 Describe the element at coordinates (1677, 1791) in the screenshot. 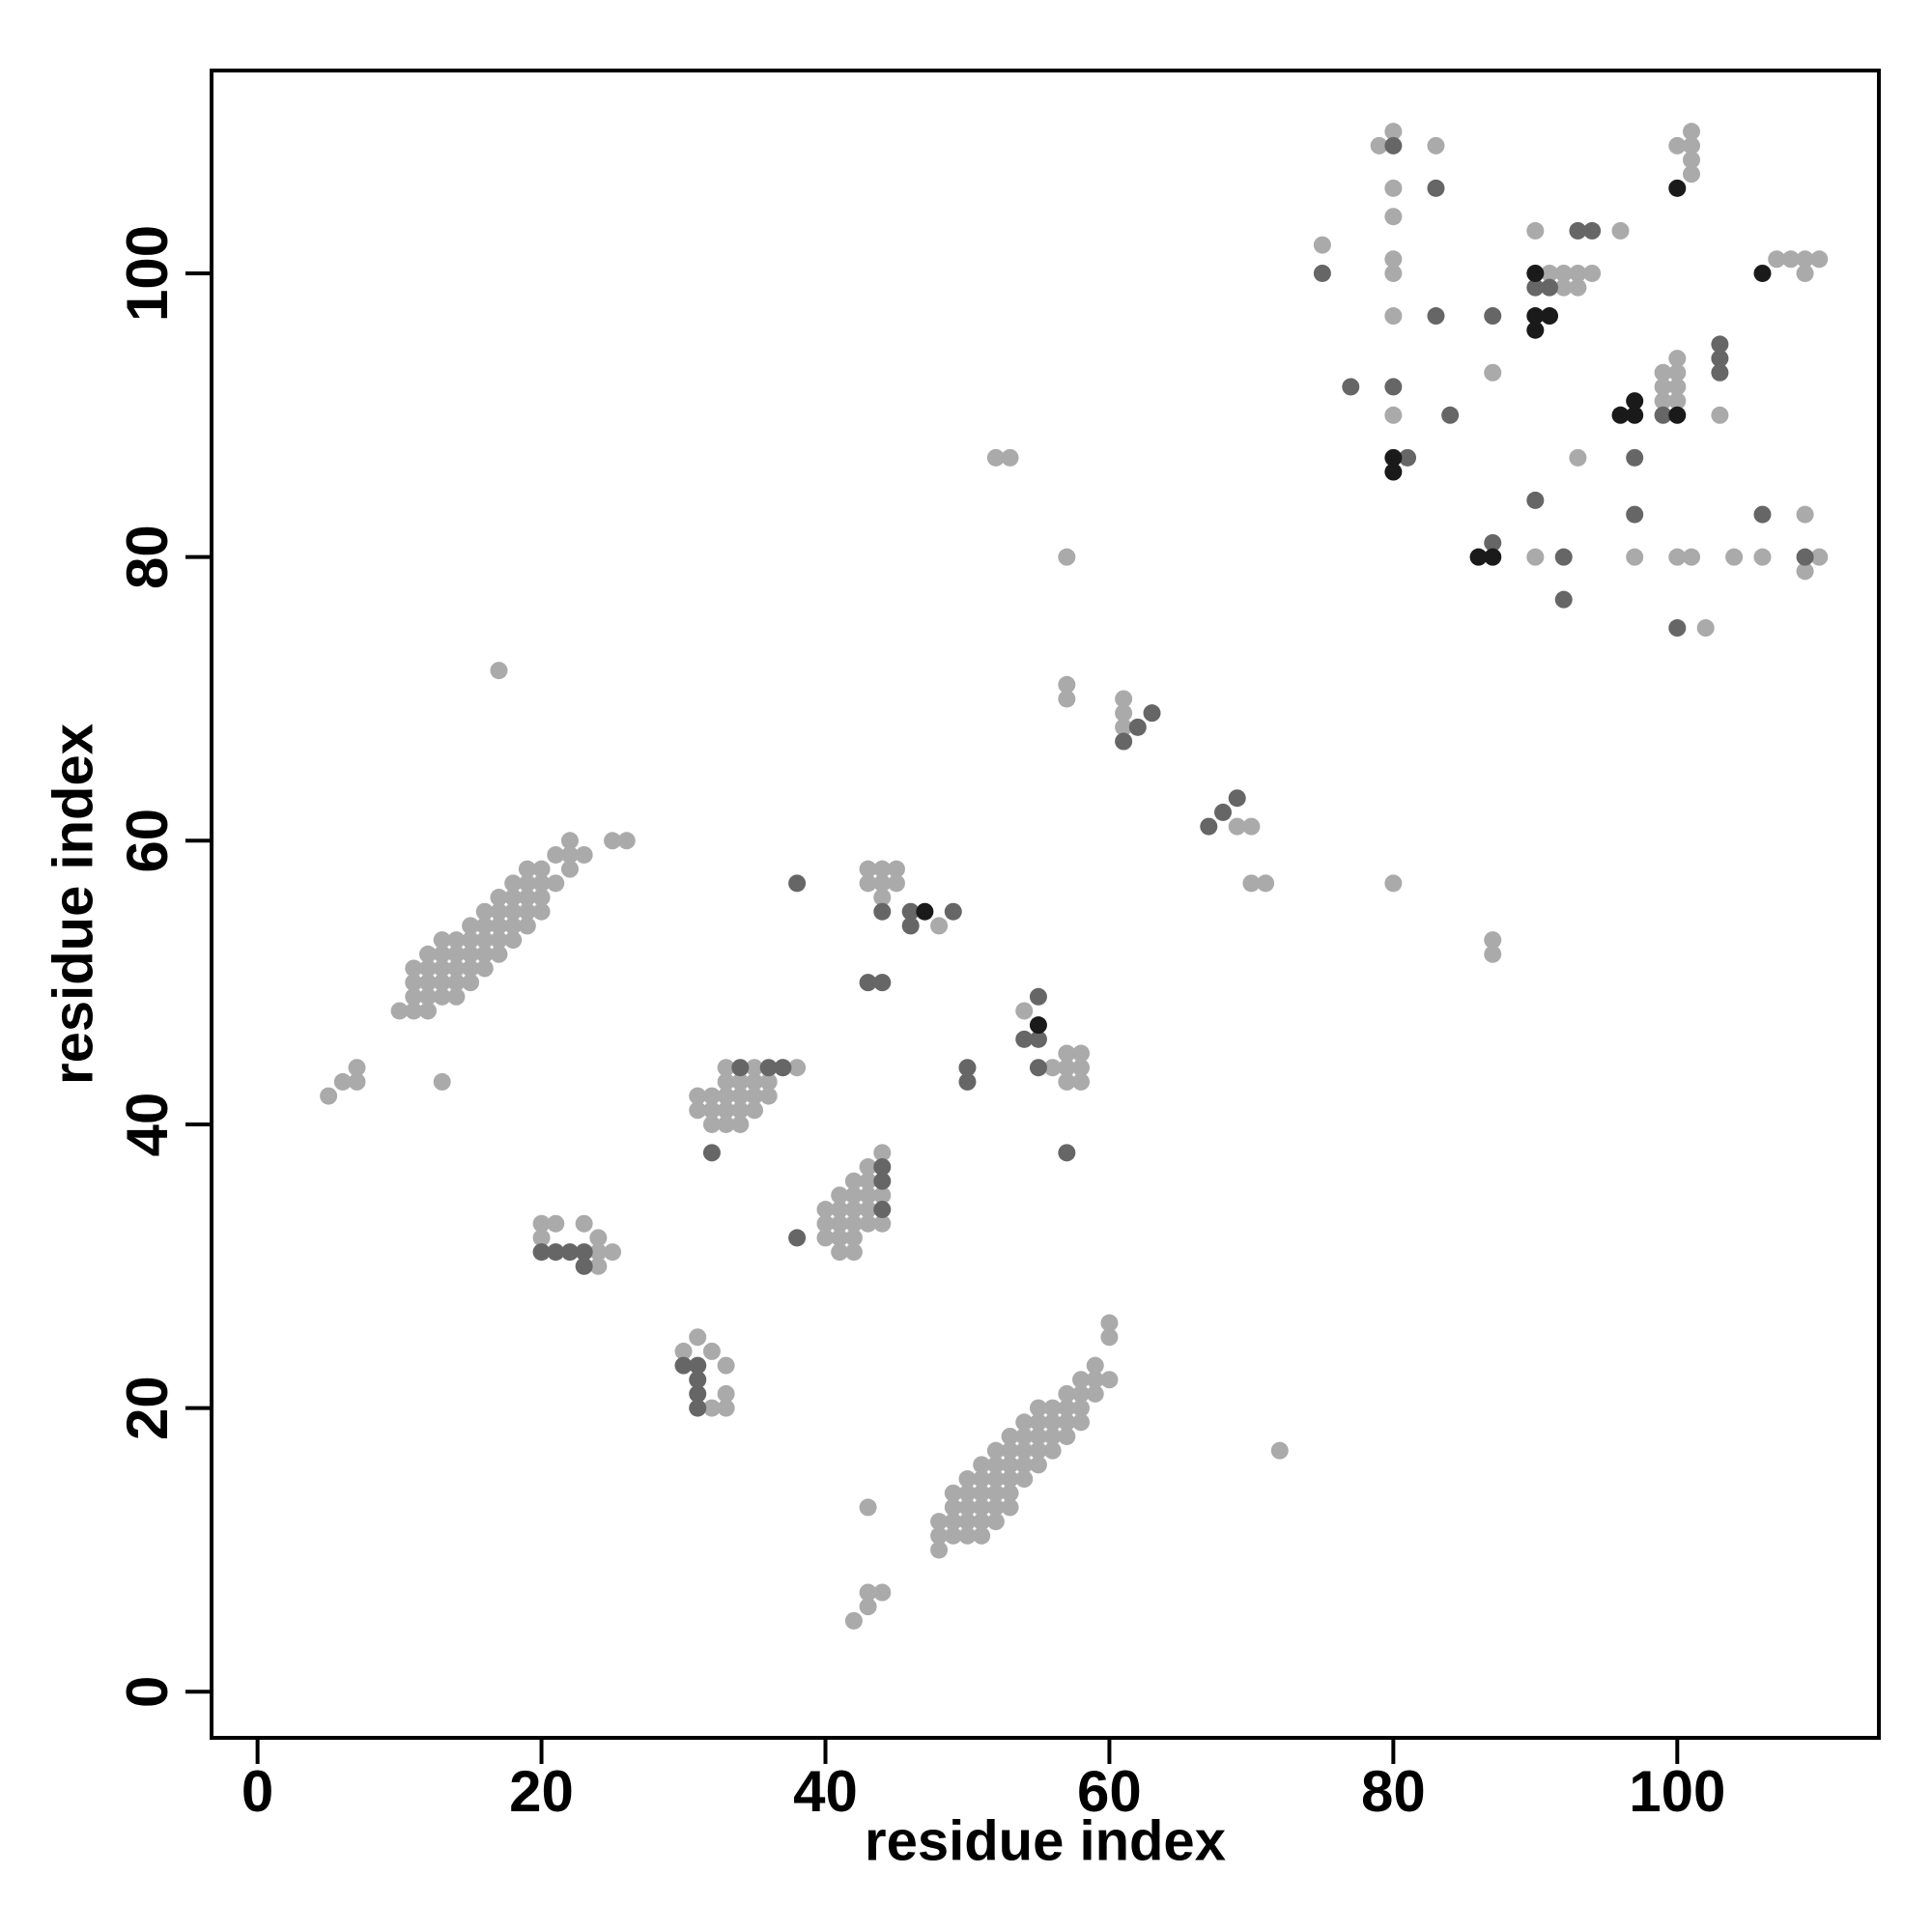

I see `x-tick-label: 100` at that location.